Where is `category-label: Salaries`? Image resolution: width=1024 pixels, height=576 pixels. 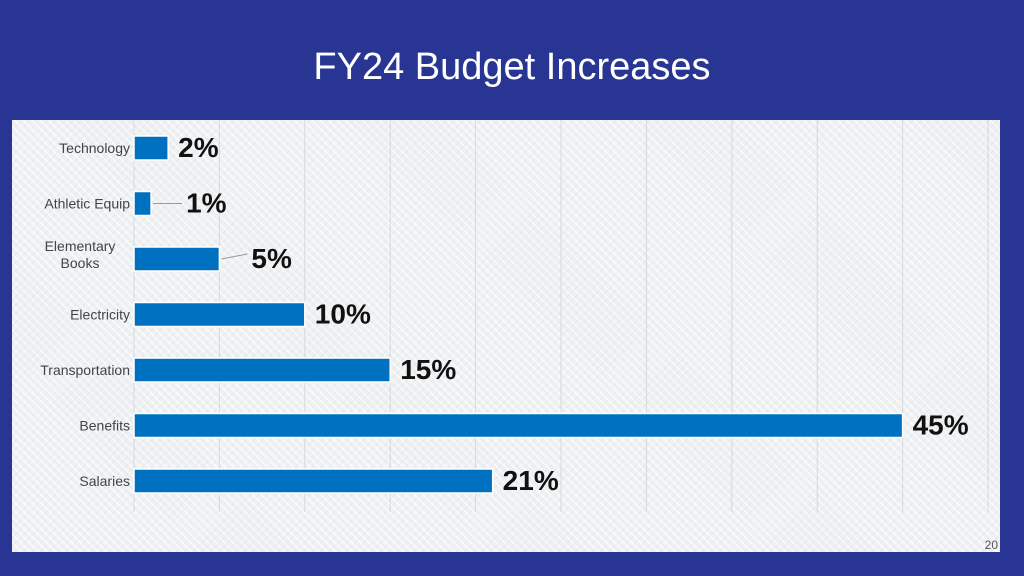
category-label: Salaries is located at coordinates (104, 481).